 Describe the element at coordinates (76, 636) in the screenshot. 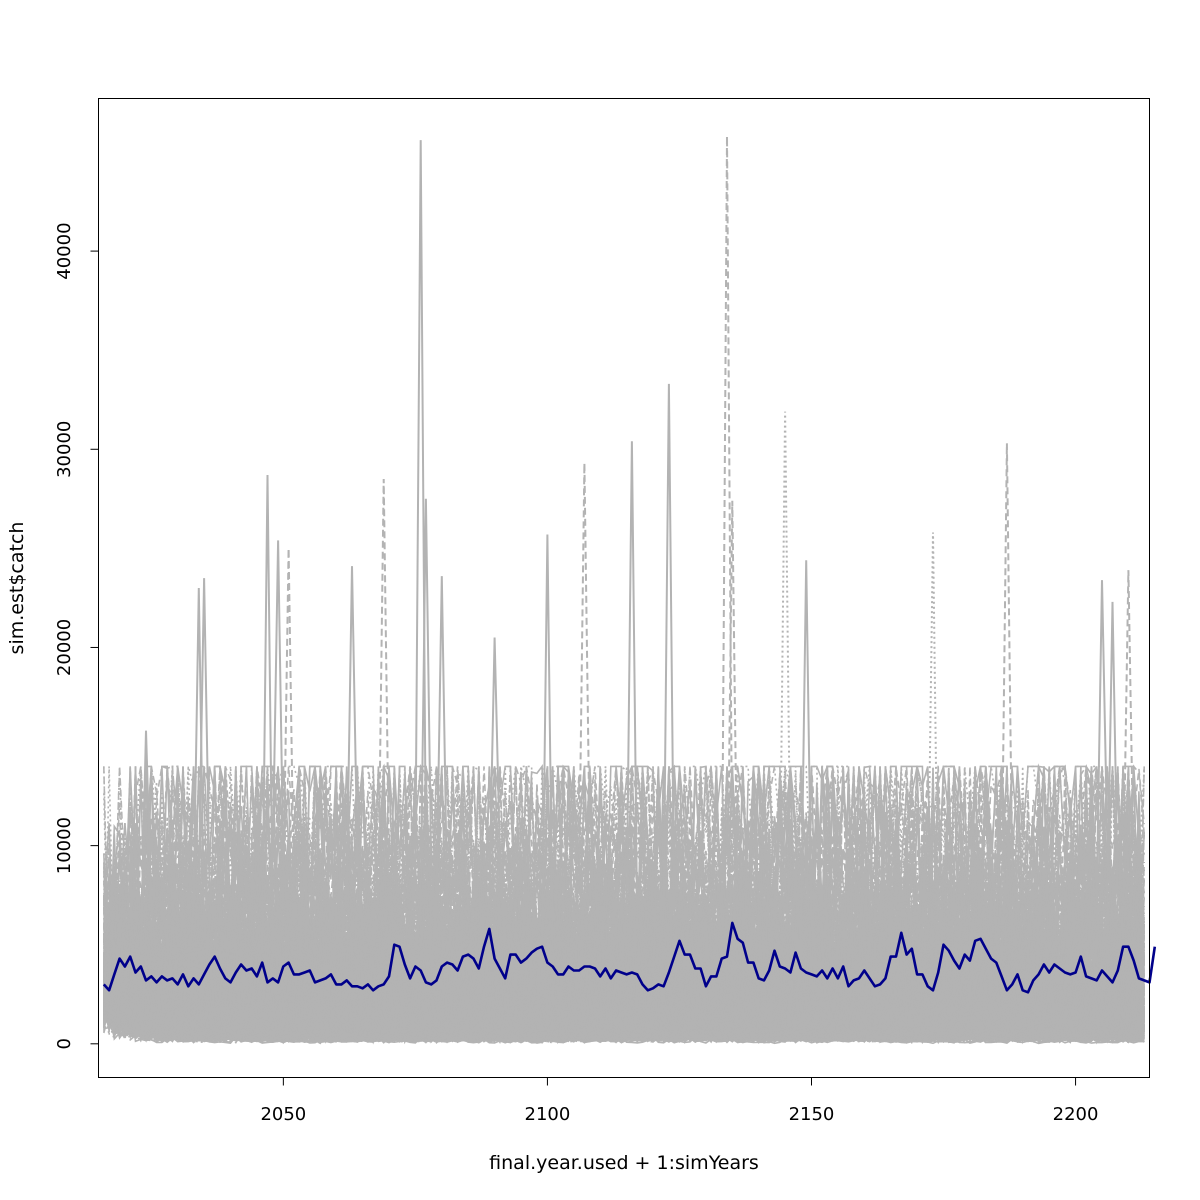

I see `y-axis: 0 10000 20000 30000 40000` at that location.